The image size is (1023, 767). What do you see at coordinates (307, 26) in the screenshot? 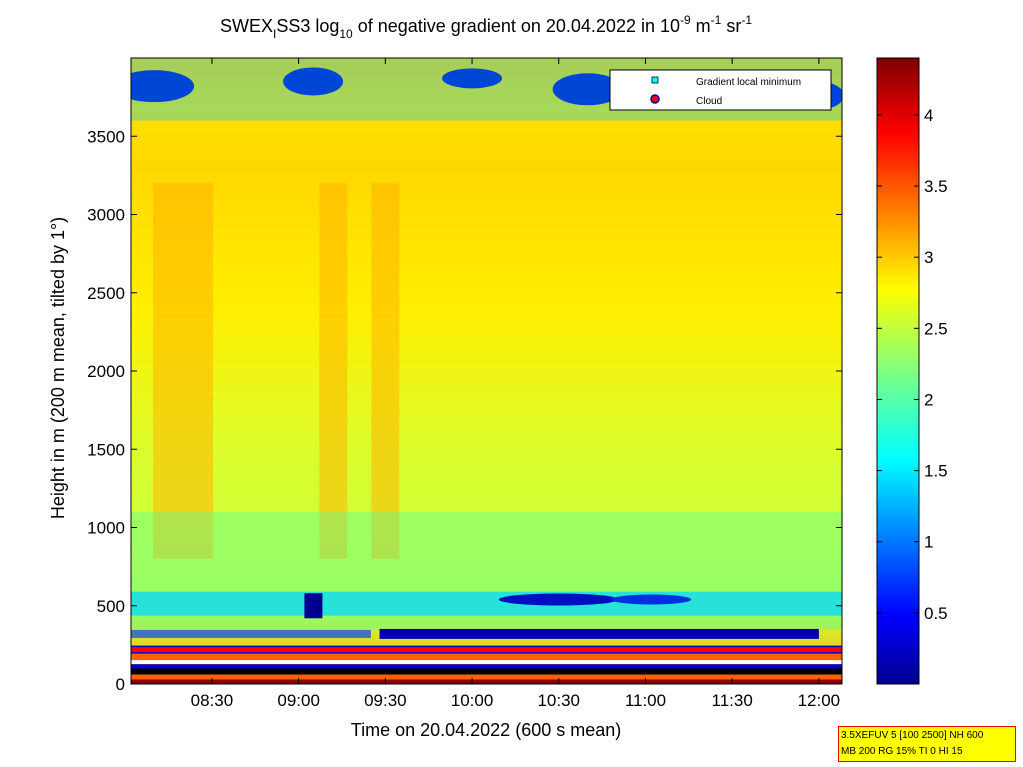
I see `title-part-b: SS3 log` at bounding box center [307, 26].